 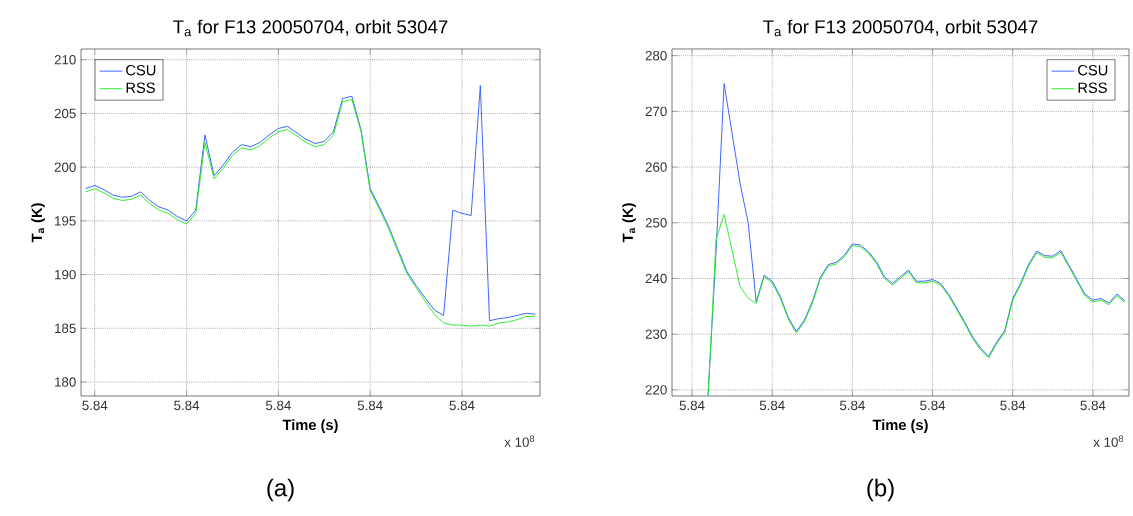 I want to click on y-tick-label: 280, so click(x=656, y=55).